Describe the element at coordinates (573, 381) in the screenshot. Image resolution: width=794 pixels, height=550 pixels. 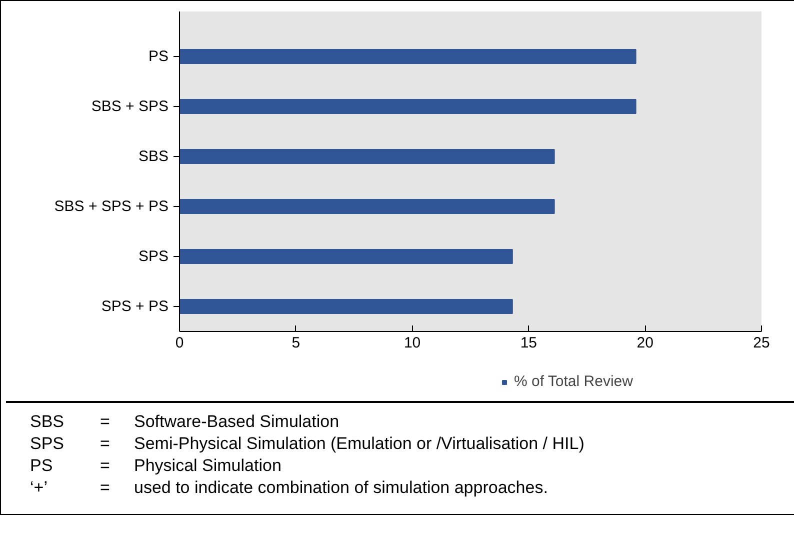
I see `legend-label: % of Total Review` at that location.